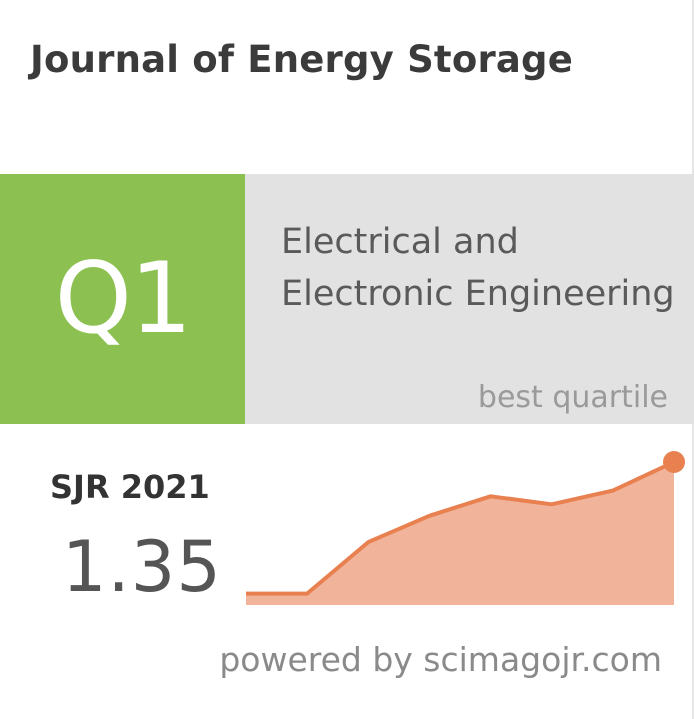  What do you see at coordinates (302, 59) in the screenshot?
I see `journal-title: Journal of Energy Storage` at bounding box center [302, 59].